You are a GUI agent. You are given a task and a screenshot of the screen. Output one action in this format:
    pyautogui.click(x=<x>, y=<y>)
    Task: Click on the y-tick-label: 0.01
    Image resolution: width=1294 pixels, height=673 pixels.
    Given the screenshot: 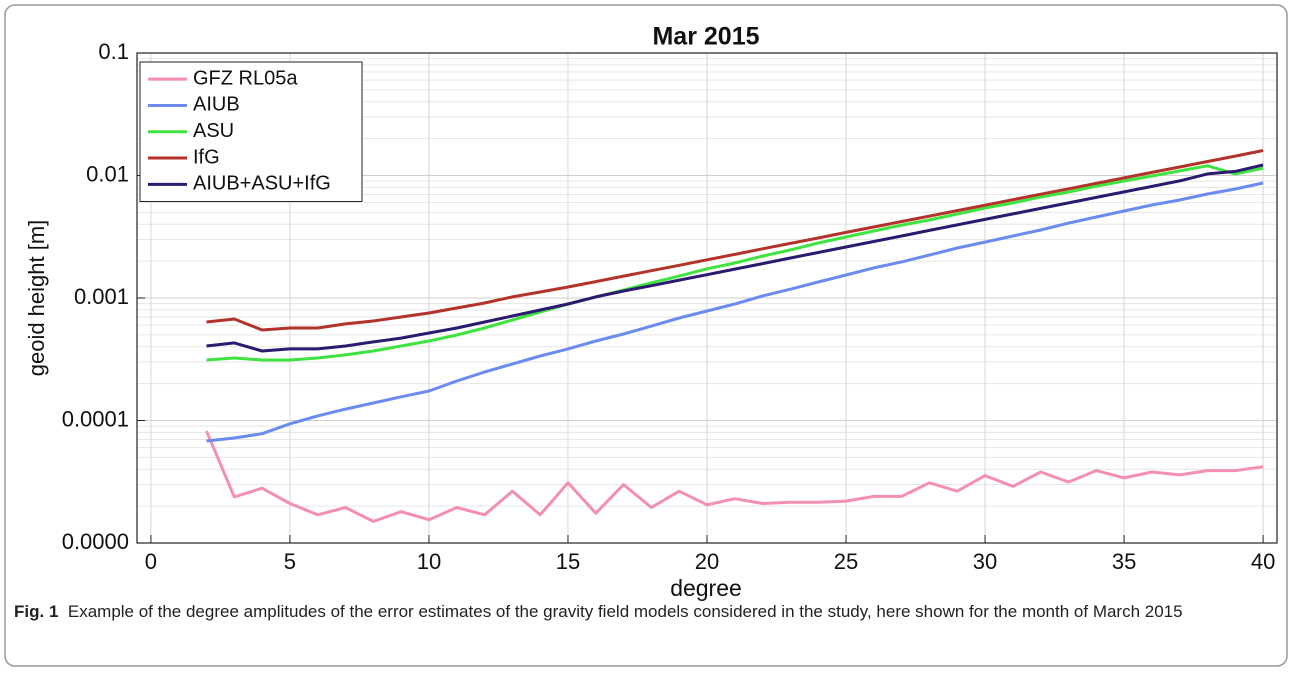 What is the action you would take?
    pyautogui.click(x=107, y=173)
    